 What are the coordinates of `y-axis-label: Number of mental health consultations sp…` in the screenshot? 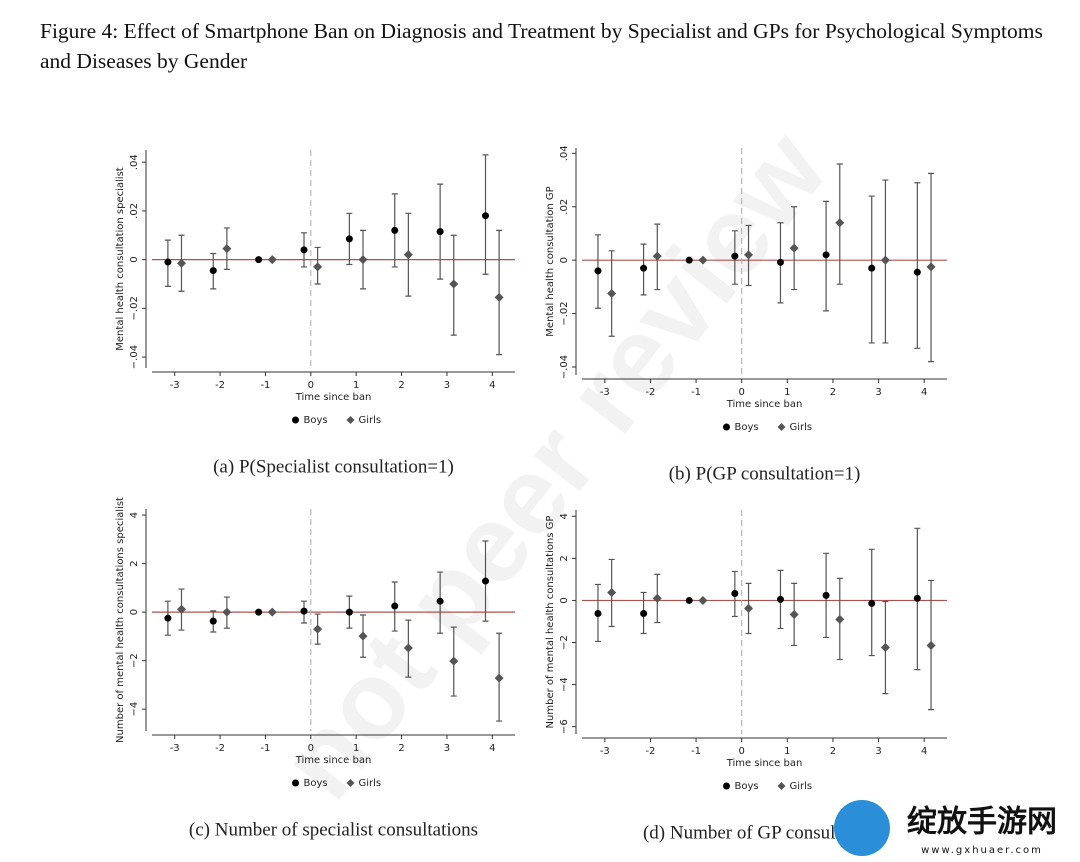 It's located at (120, 620).